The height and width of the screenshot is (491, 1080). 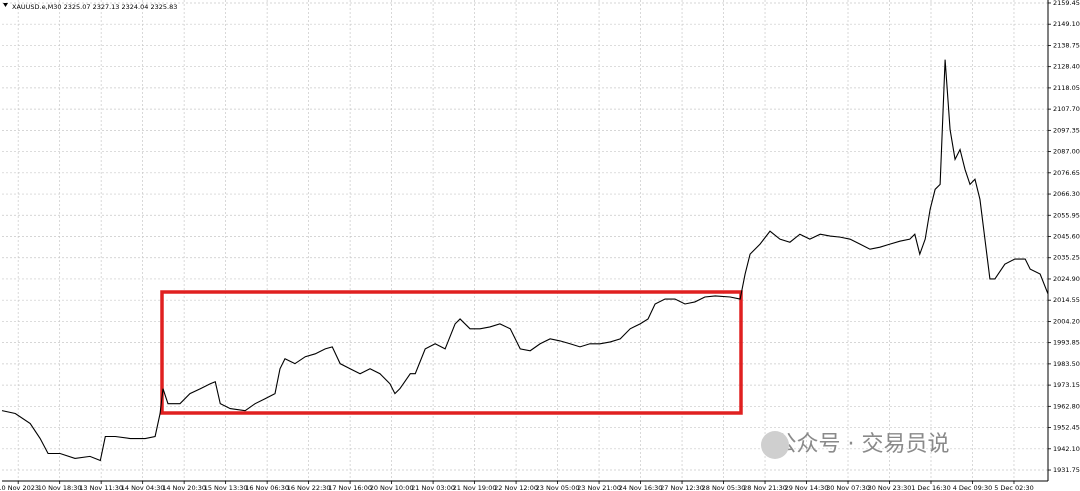 What do you see at coordinates (1066, 428) in the screenshot?
I see `y-tick-label: 1952.45` at bounding box center [1066, 428].